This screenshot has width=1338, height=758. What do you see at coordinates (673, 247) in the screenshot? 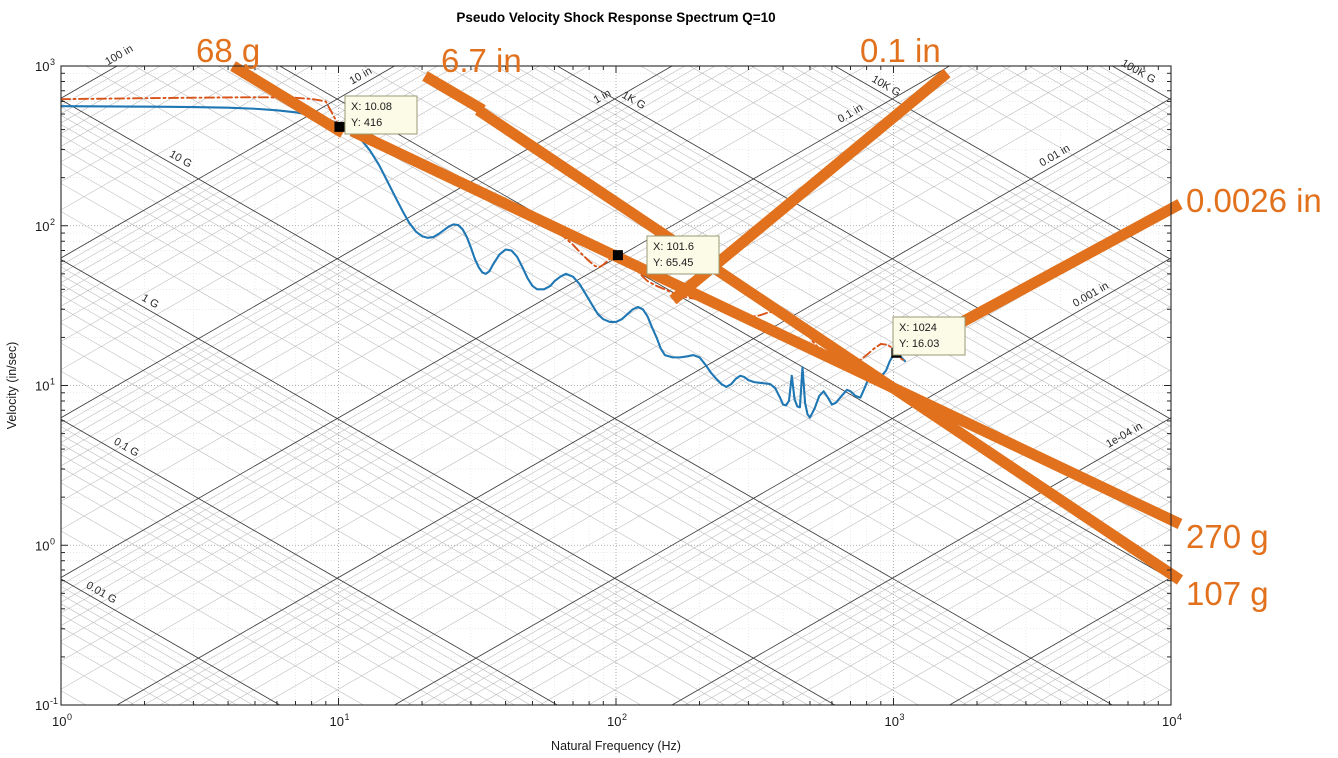
I see `datatip-x-value: X: 101.6` at bounding box center [673, 247].